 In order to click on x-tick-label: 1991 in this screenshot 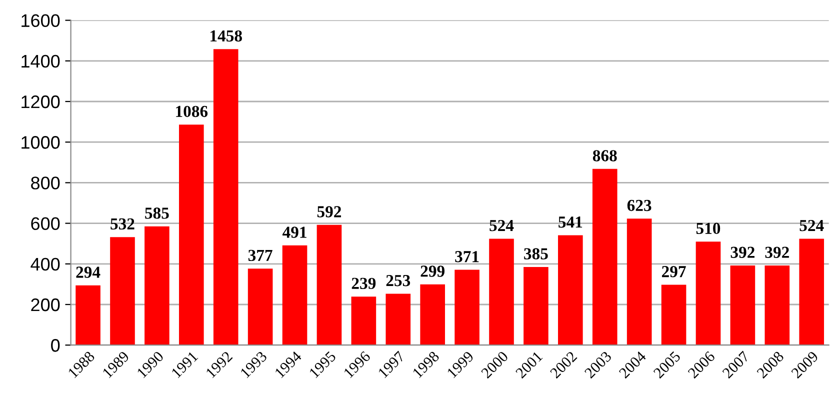, I will do `click(184, 364)`.